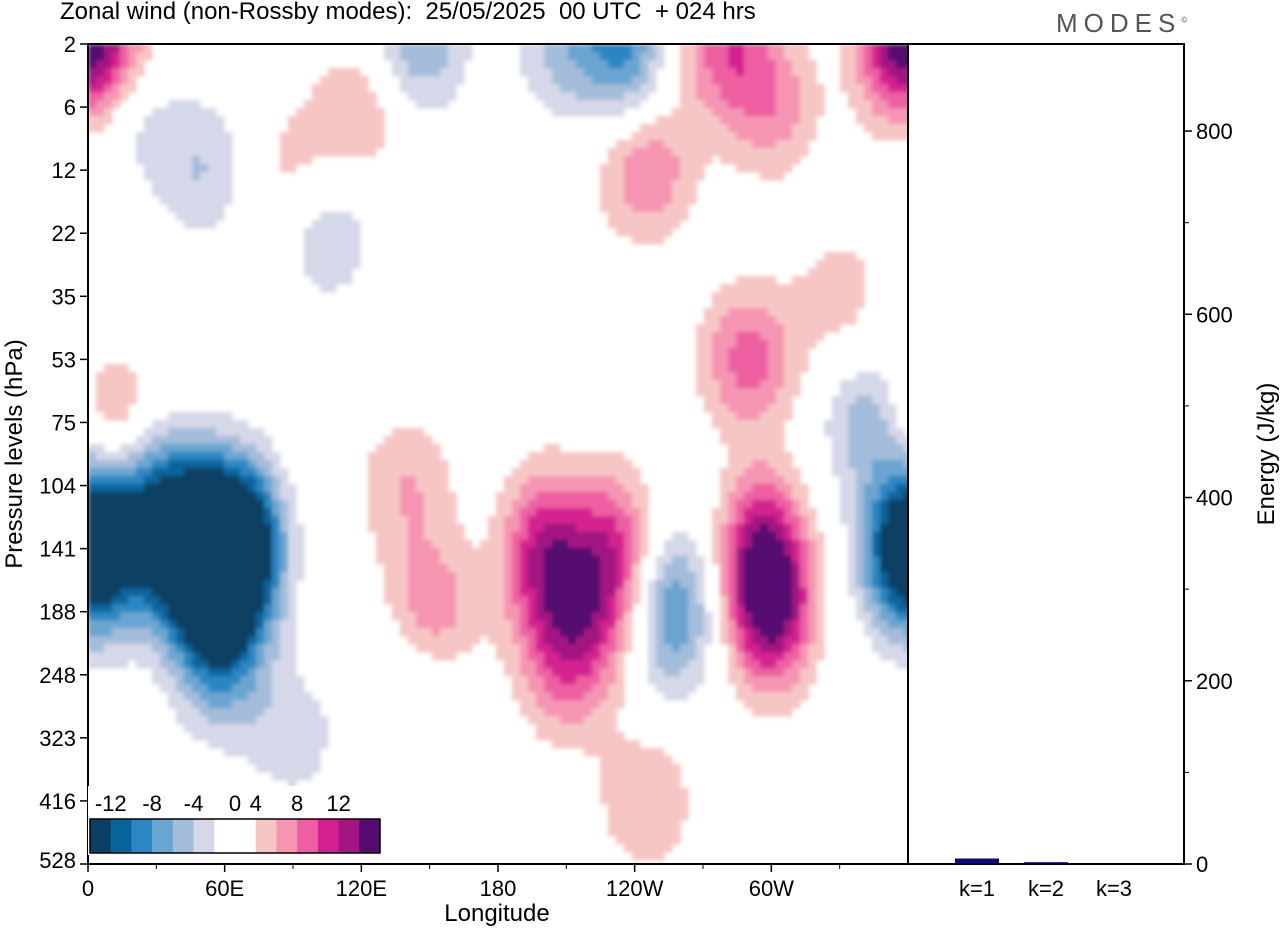  Describe the element at coordinates (57, 860) in the screenshot. I see `pressure-tick-label: 528` at that location.